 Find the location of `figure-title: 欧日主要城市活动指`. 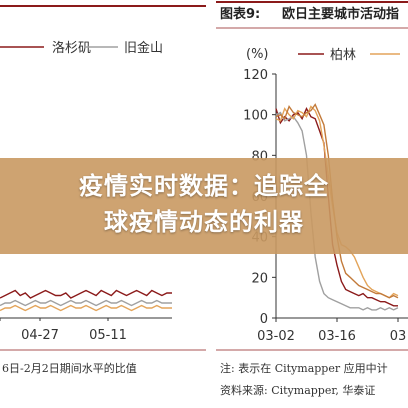

figure-title: 欧日主要城市活动指 is located at coordinates (340, 14).